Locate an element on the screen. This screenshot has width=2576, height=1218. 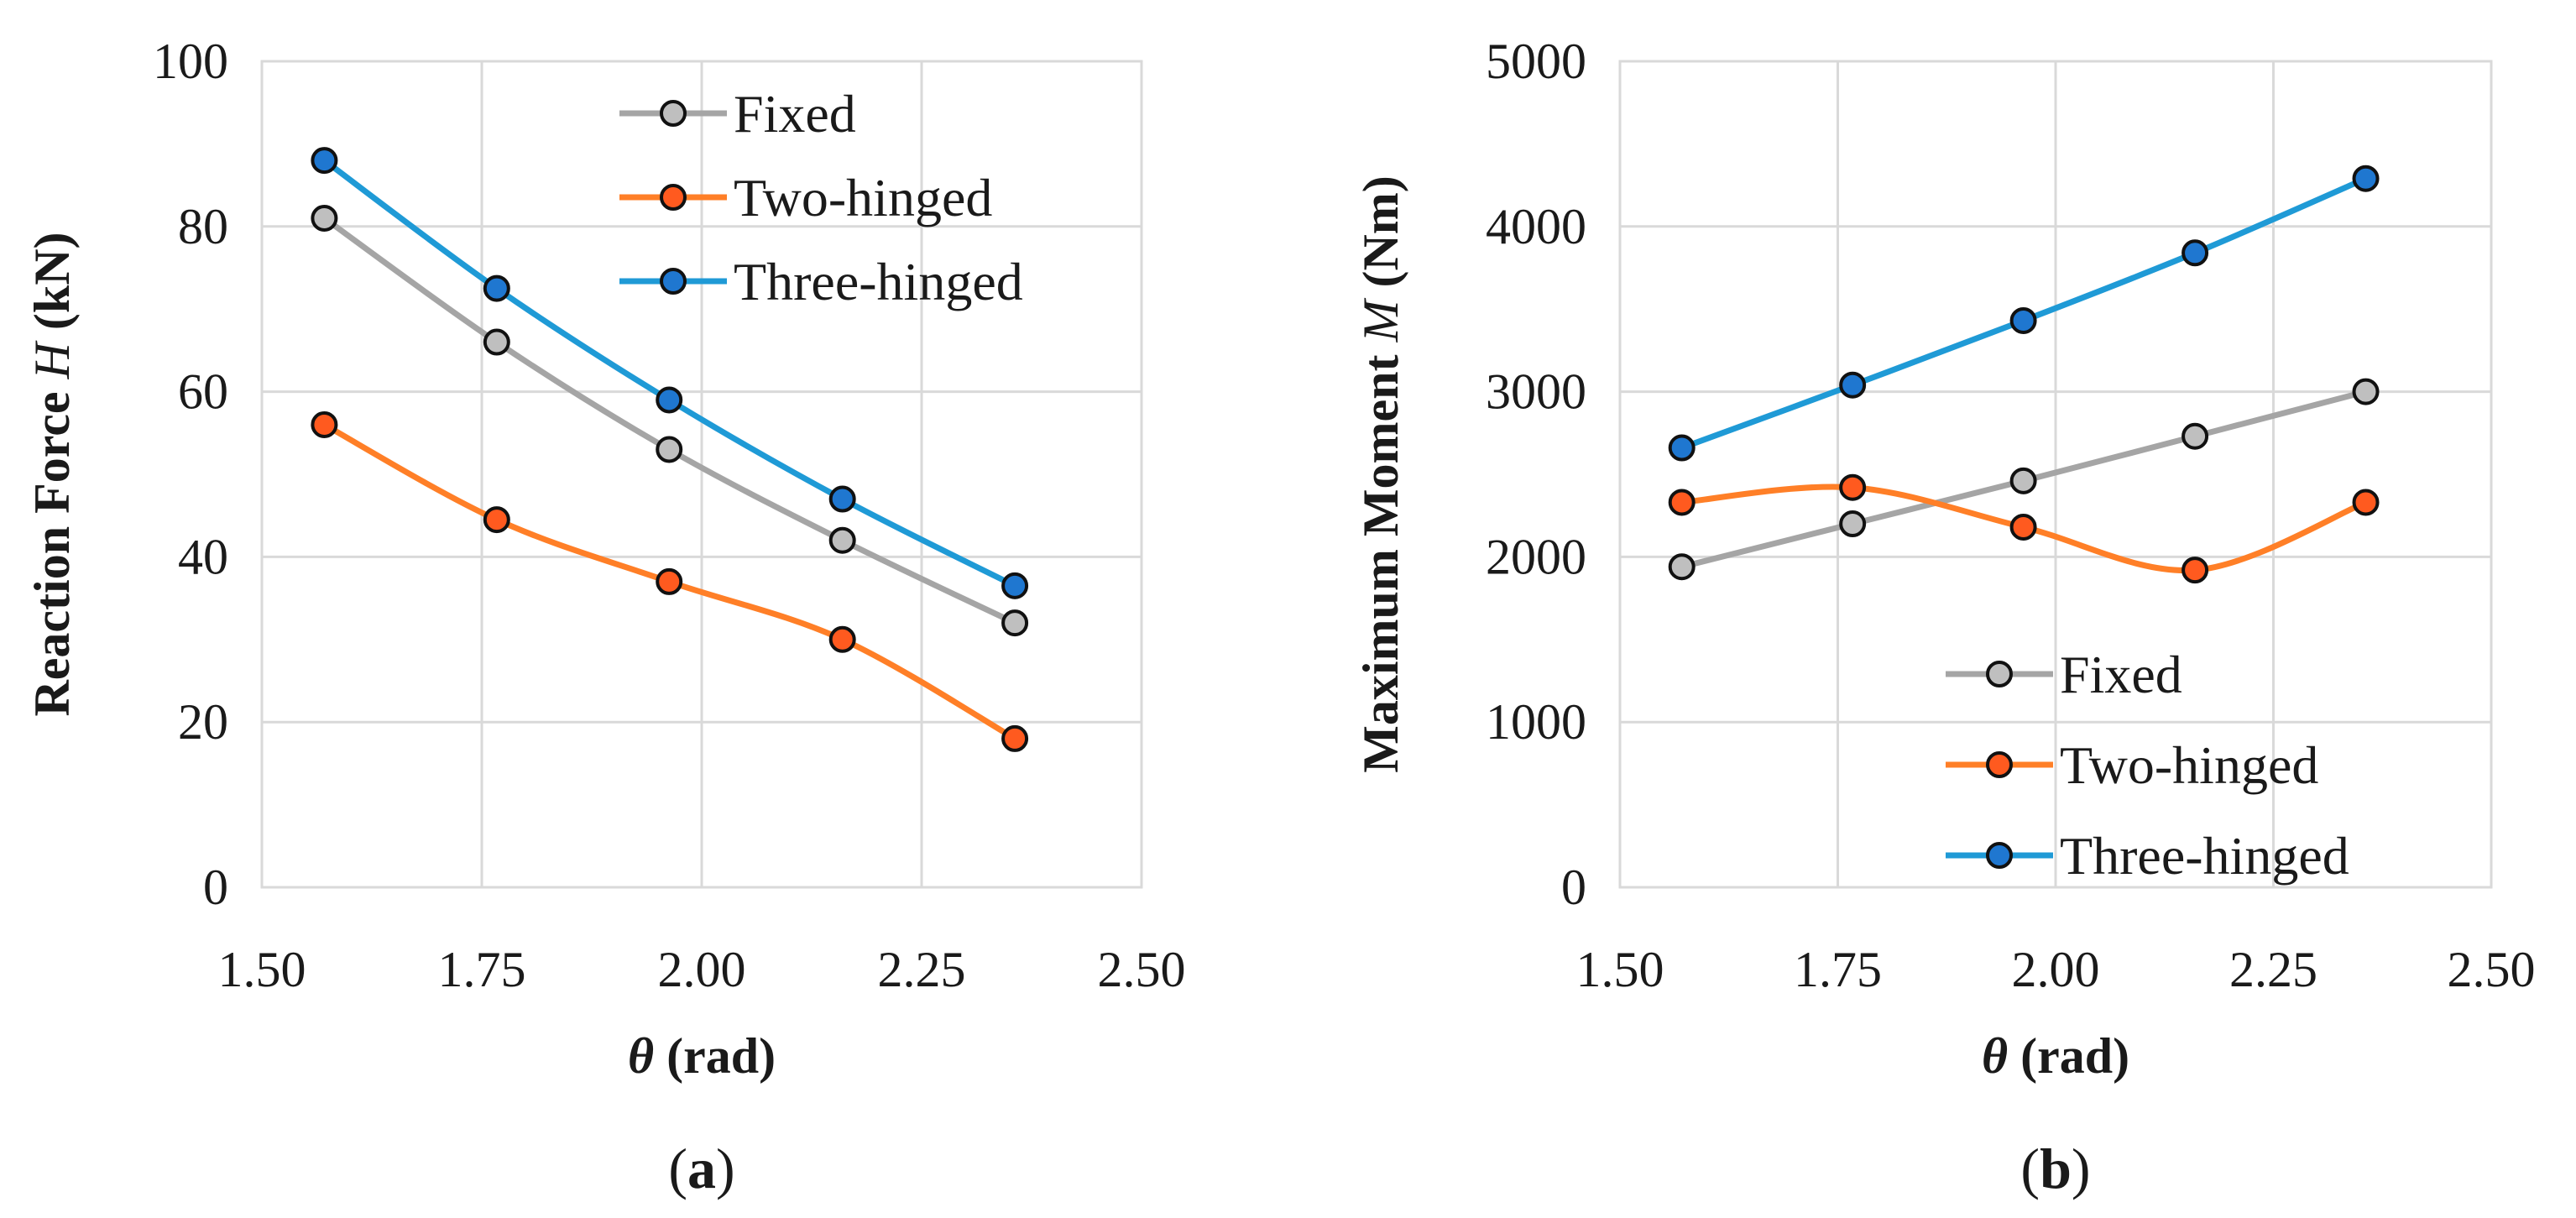
y-tick-label: 0 is located at coordinates (1573, 887).